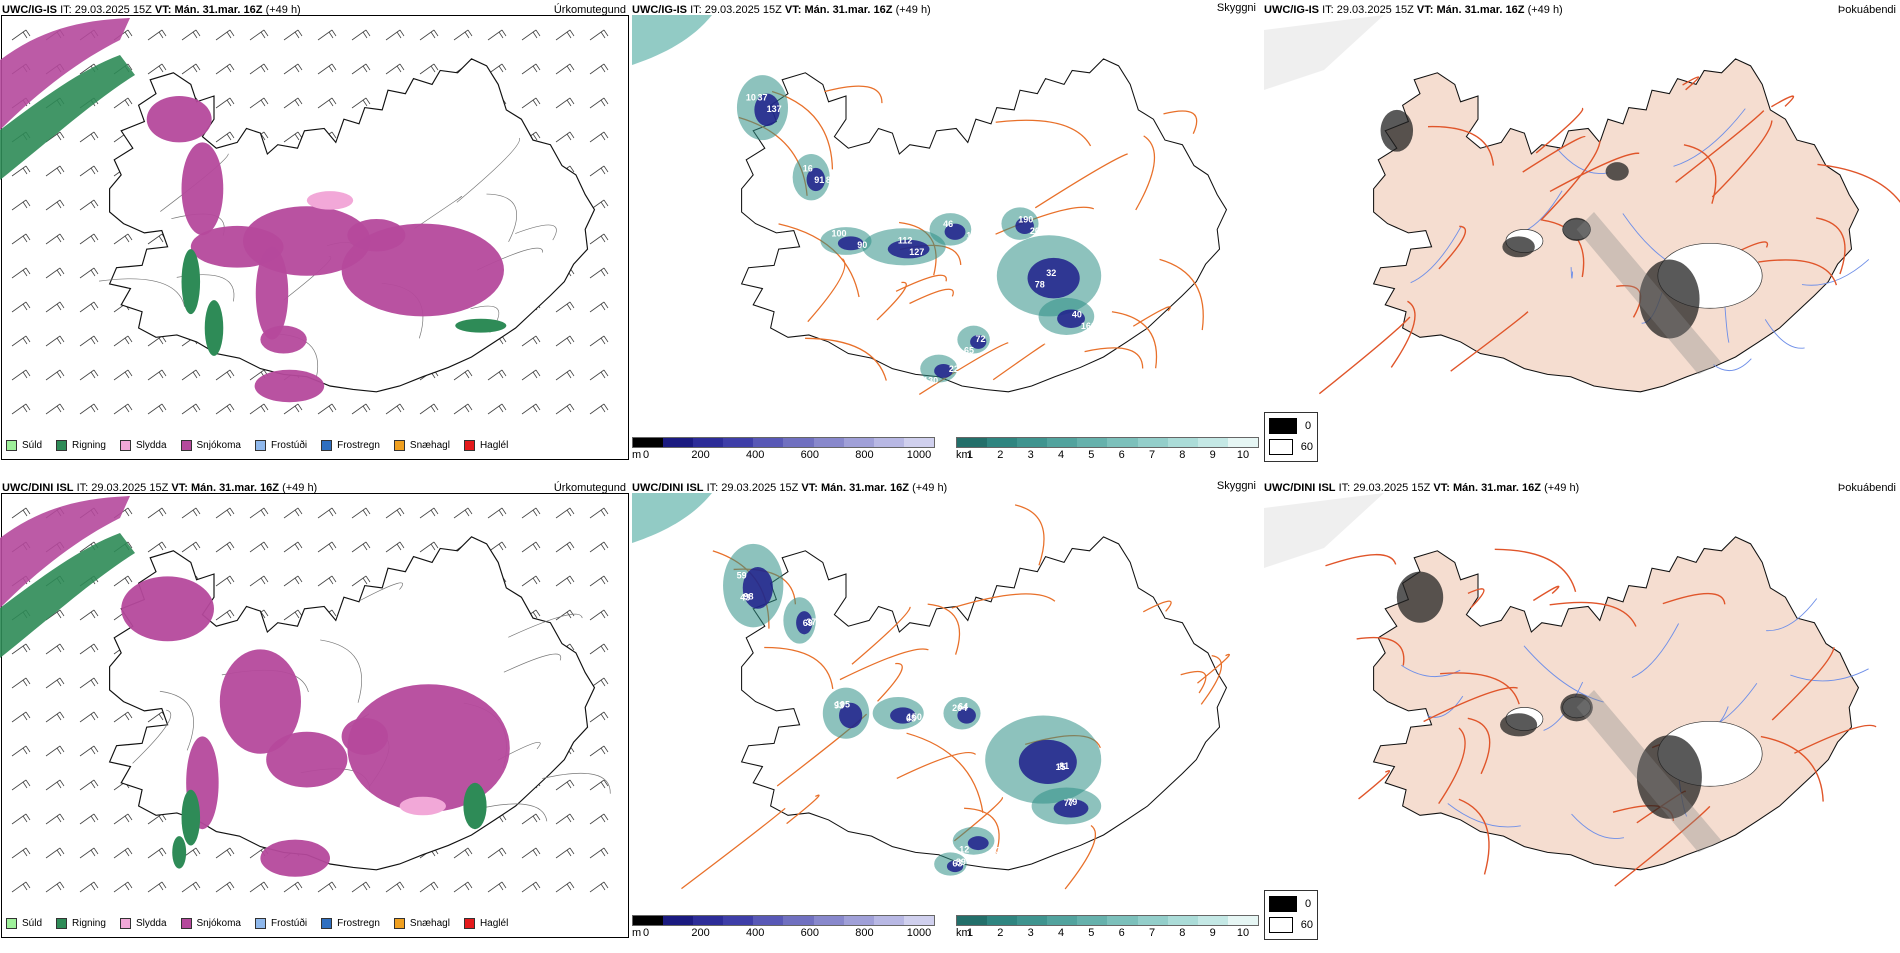 Image resolution: width=1900 pixels, height=953 pixels. Describe the element at coordinates (89, 923) in the screenshot. I see `precip-legend-label: Rigning` at that location.